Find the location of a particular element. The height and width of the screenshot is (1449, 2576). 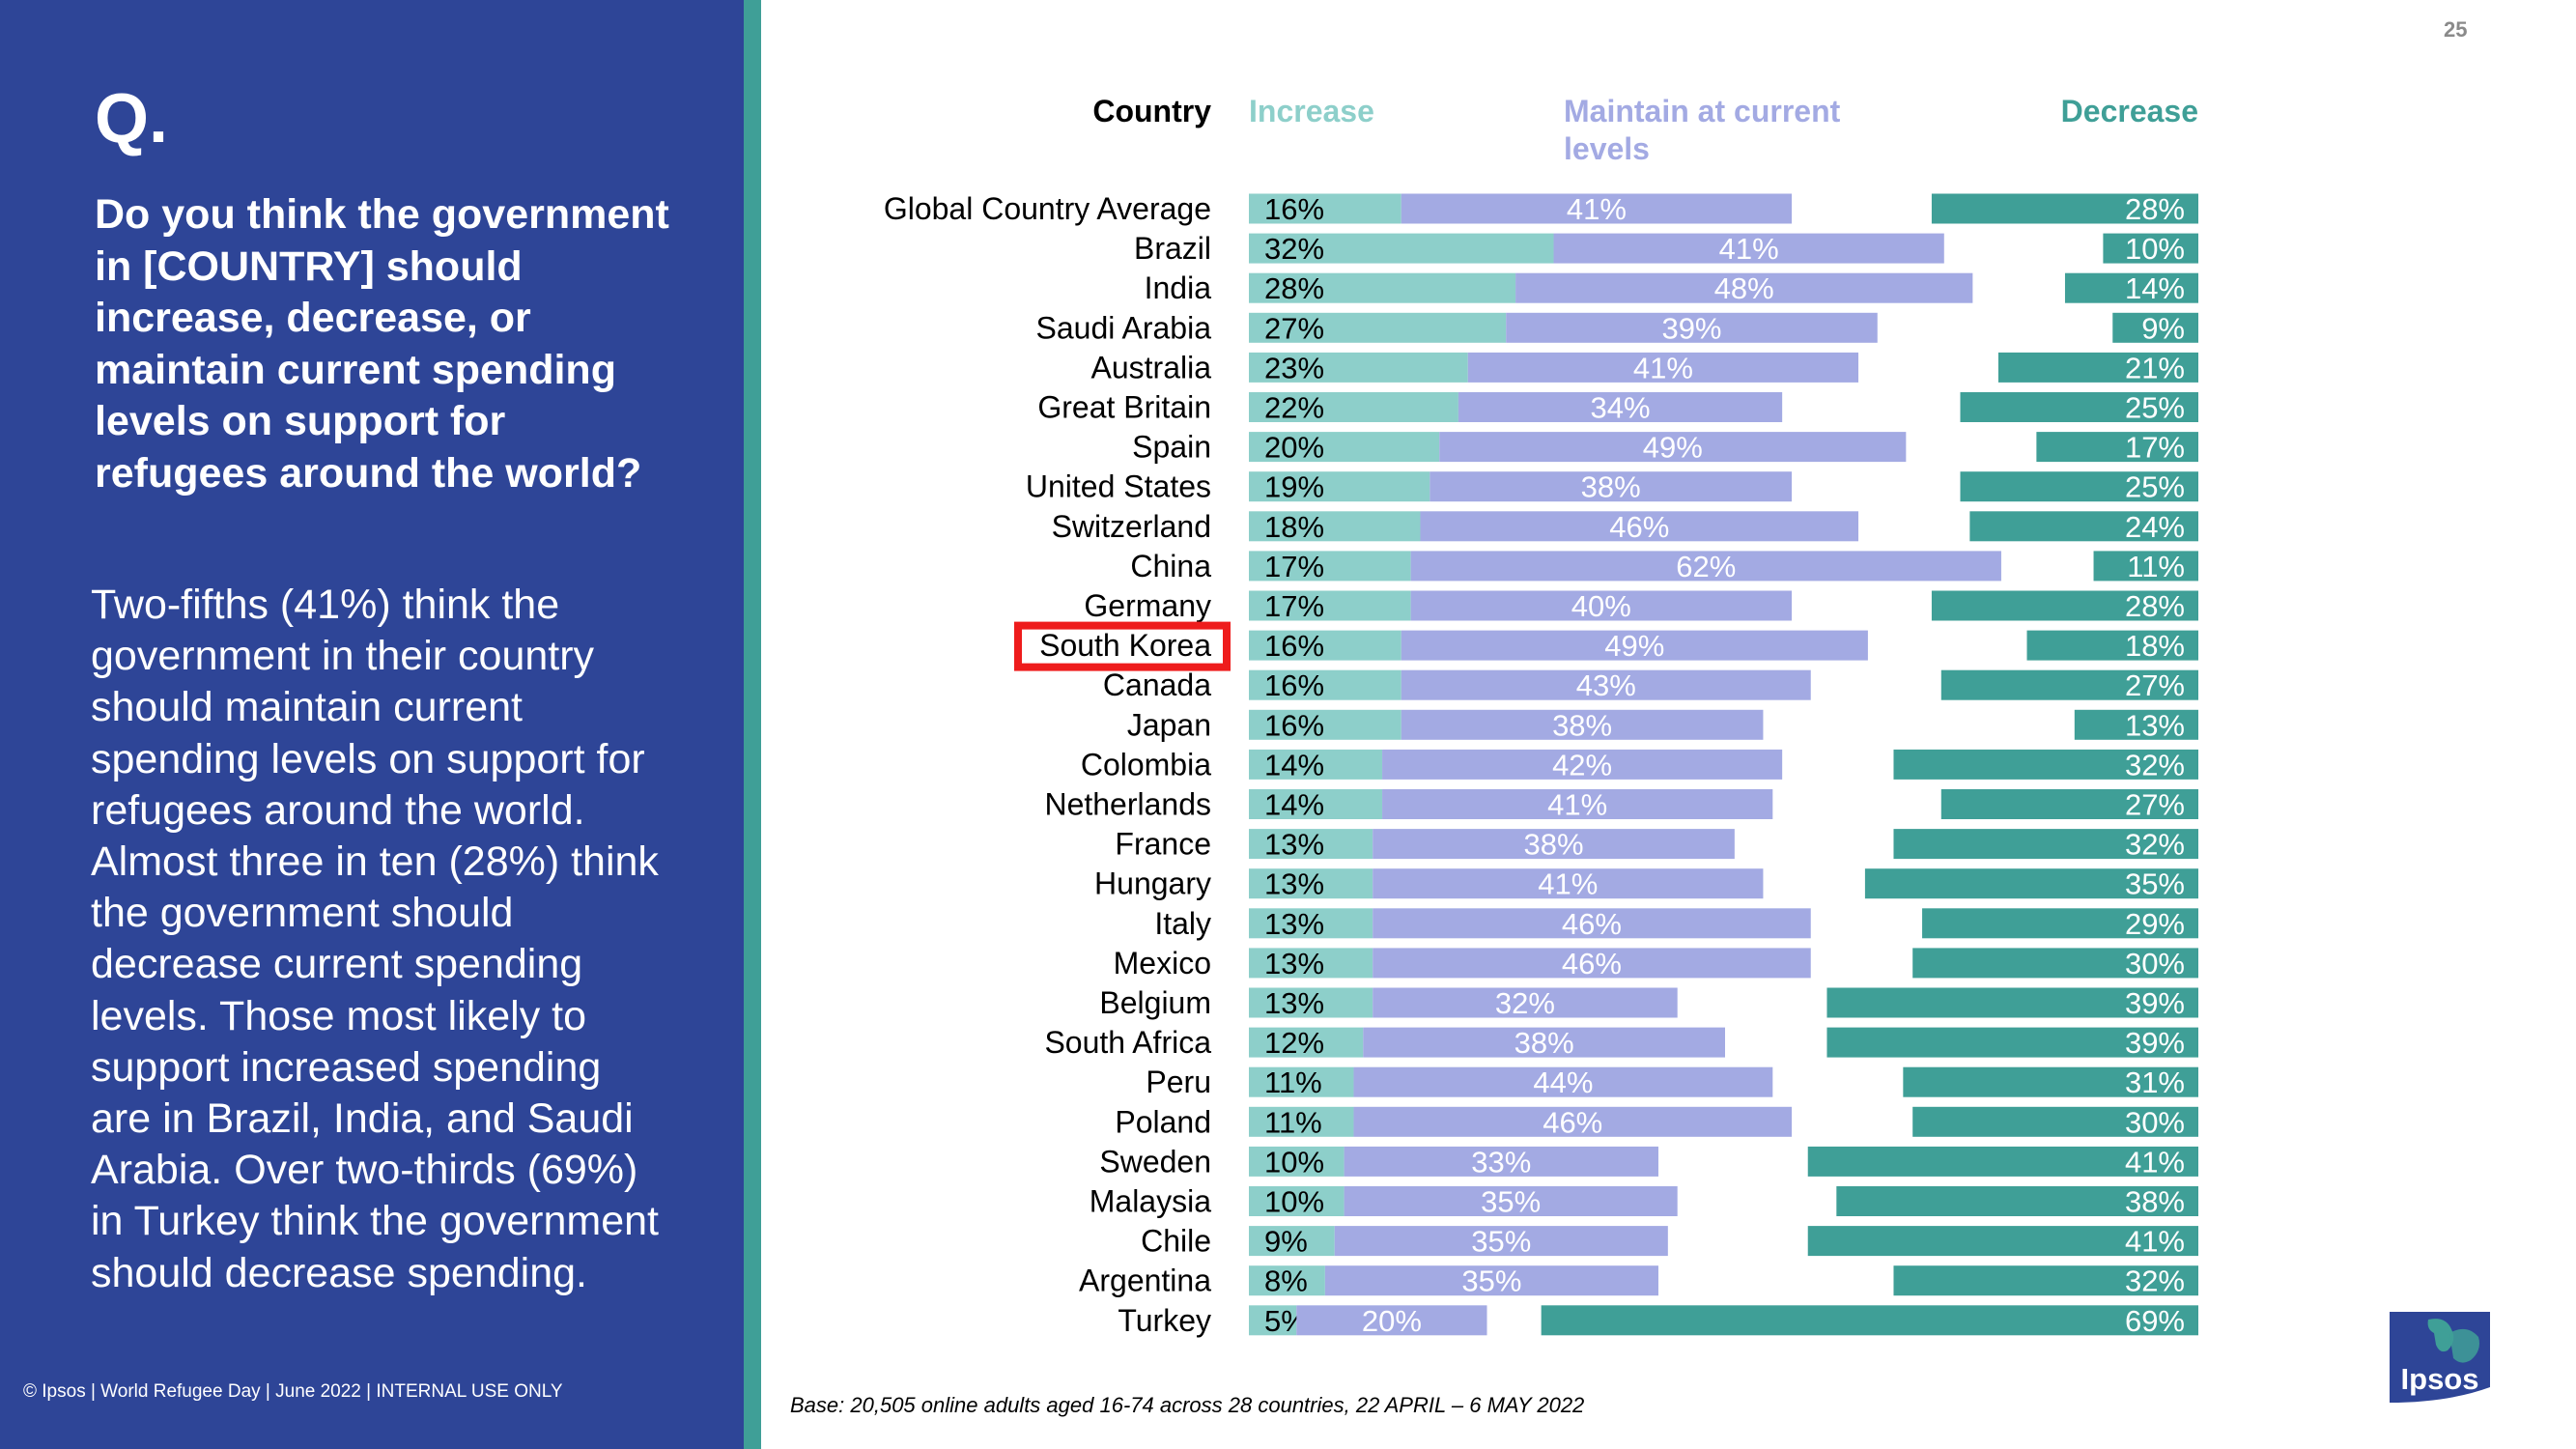

page-number: 25 is located at coordinates (2456, 29).